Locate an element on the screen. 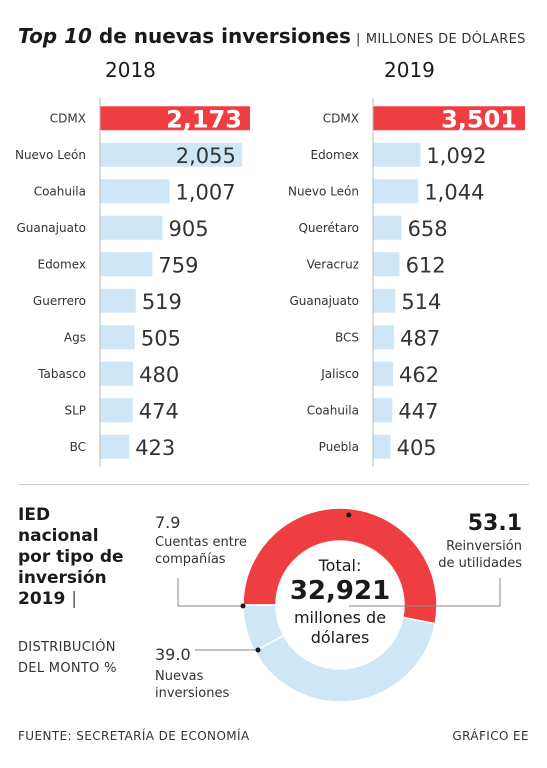 The width and height of the screenshot is (547, 768). category-label-2019-3: Querétaro is located at coordinates (328, 228).